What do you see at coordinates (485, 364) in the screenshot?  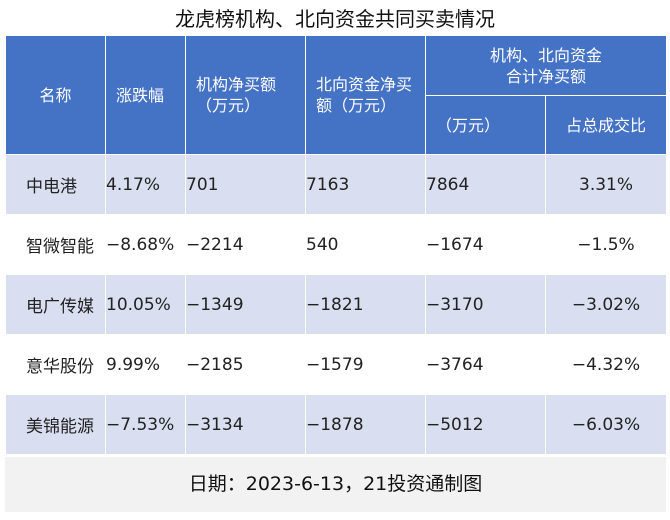 I see `cell-total: −3764` at bounding box center [485, 364].